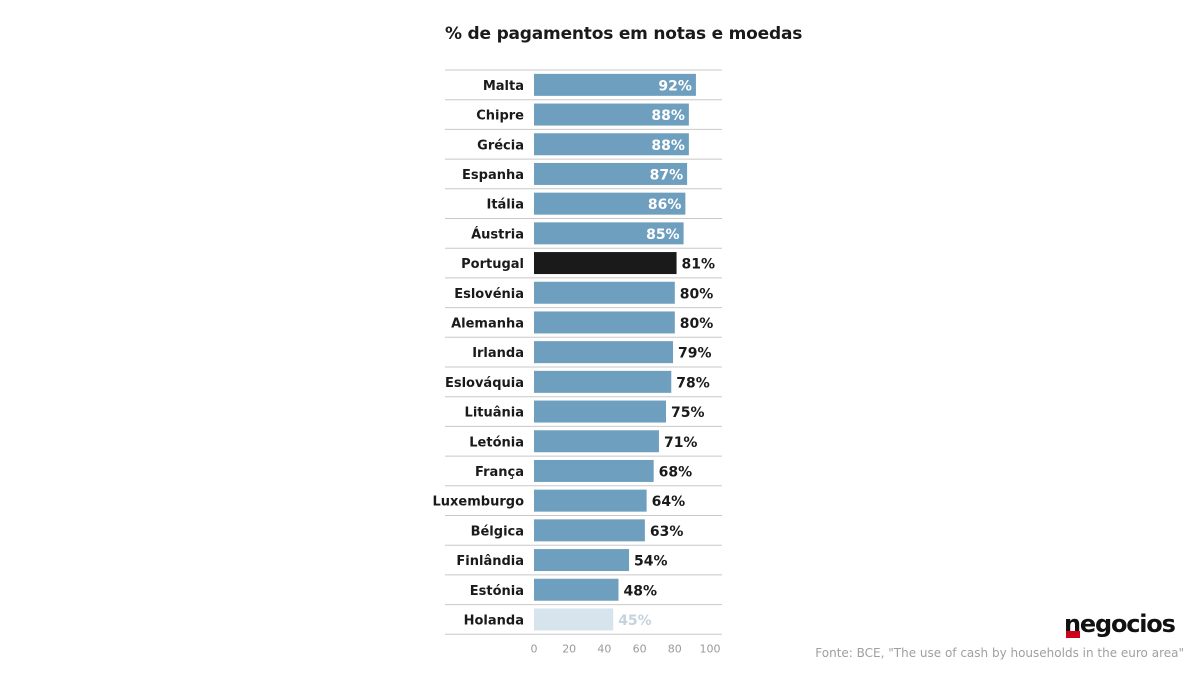 The width and height of the screenshot is (1200, 676). I want to click on category-label: Chipre, so click(500, 116).